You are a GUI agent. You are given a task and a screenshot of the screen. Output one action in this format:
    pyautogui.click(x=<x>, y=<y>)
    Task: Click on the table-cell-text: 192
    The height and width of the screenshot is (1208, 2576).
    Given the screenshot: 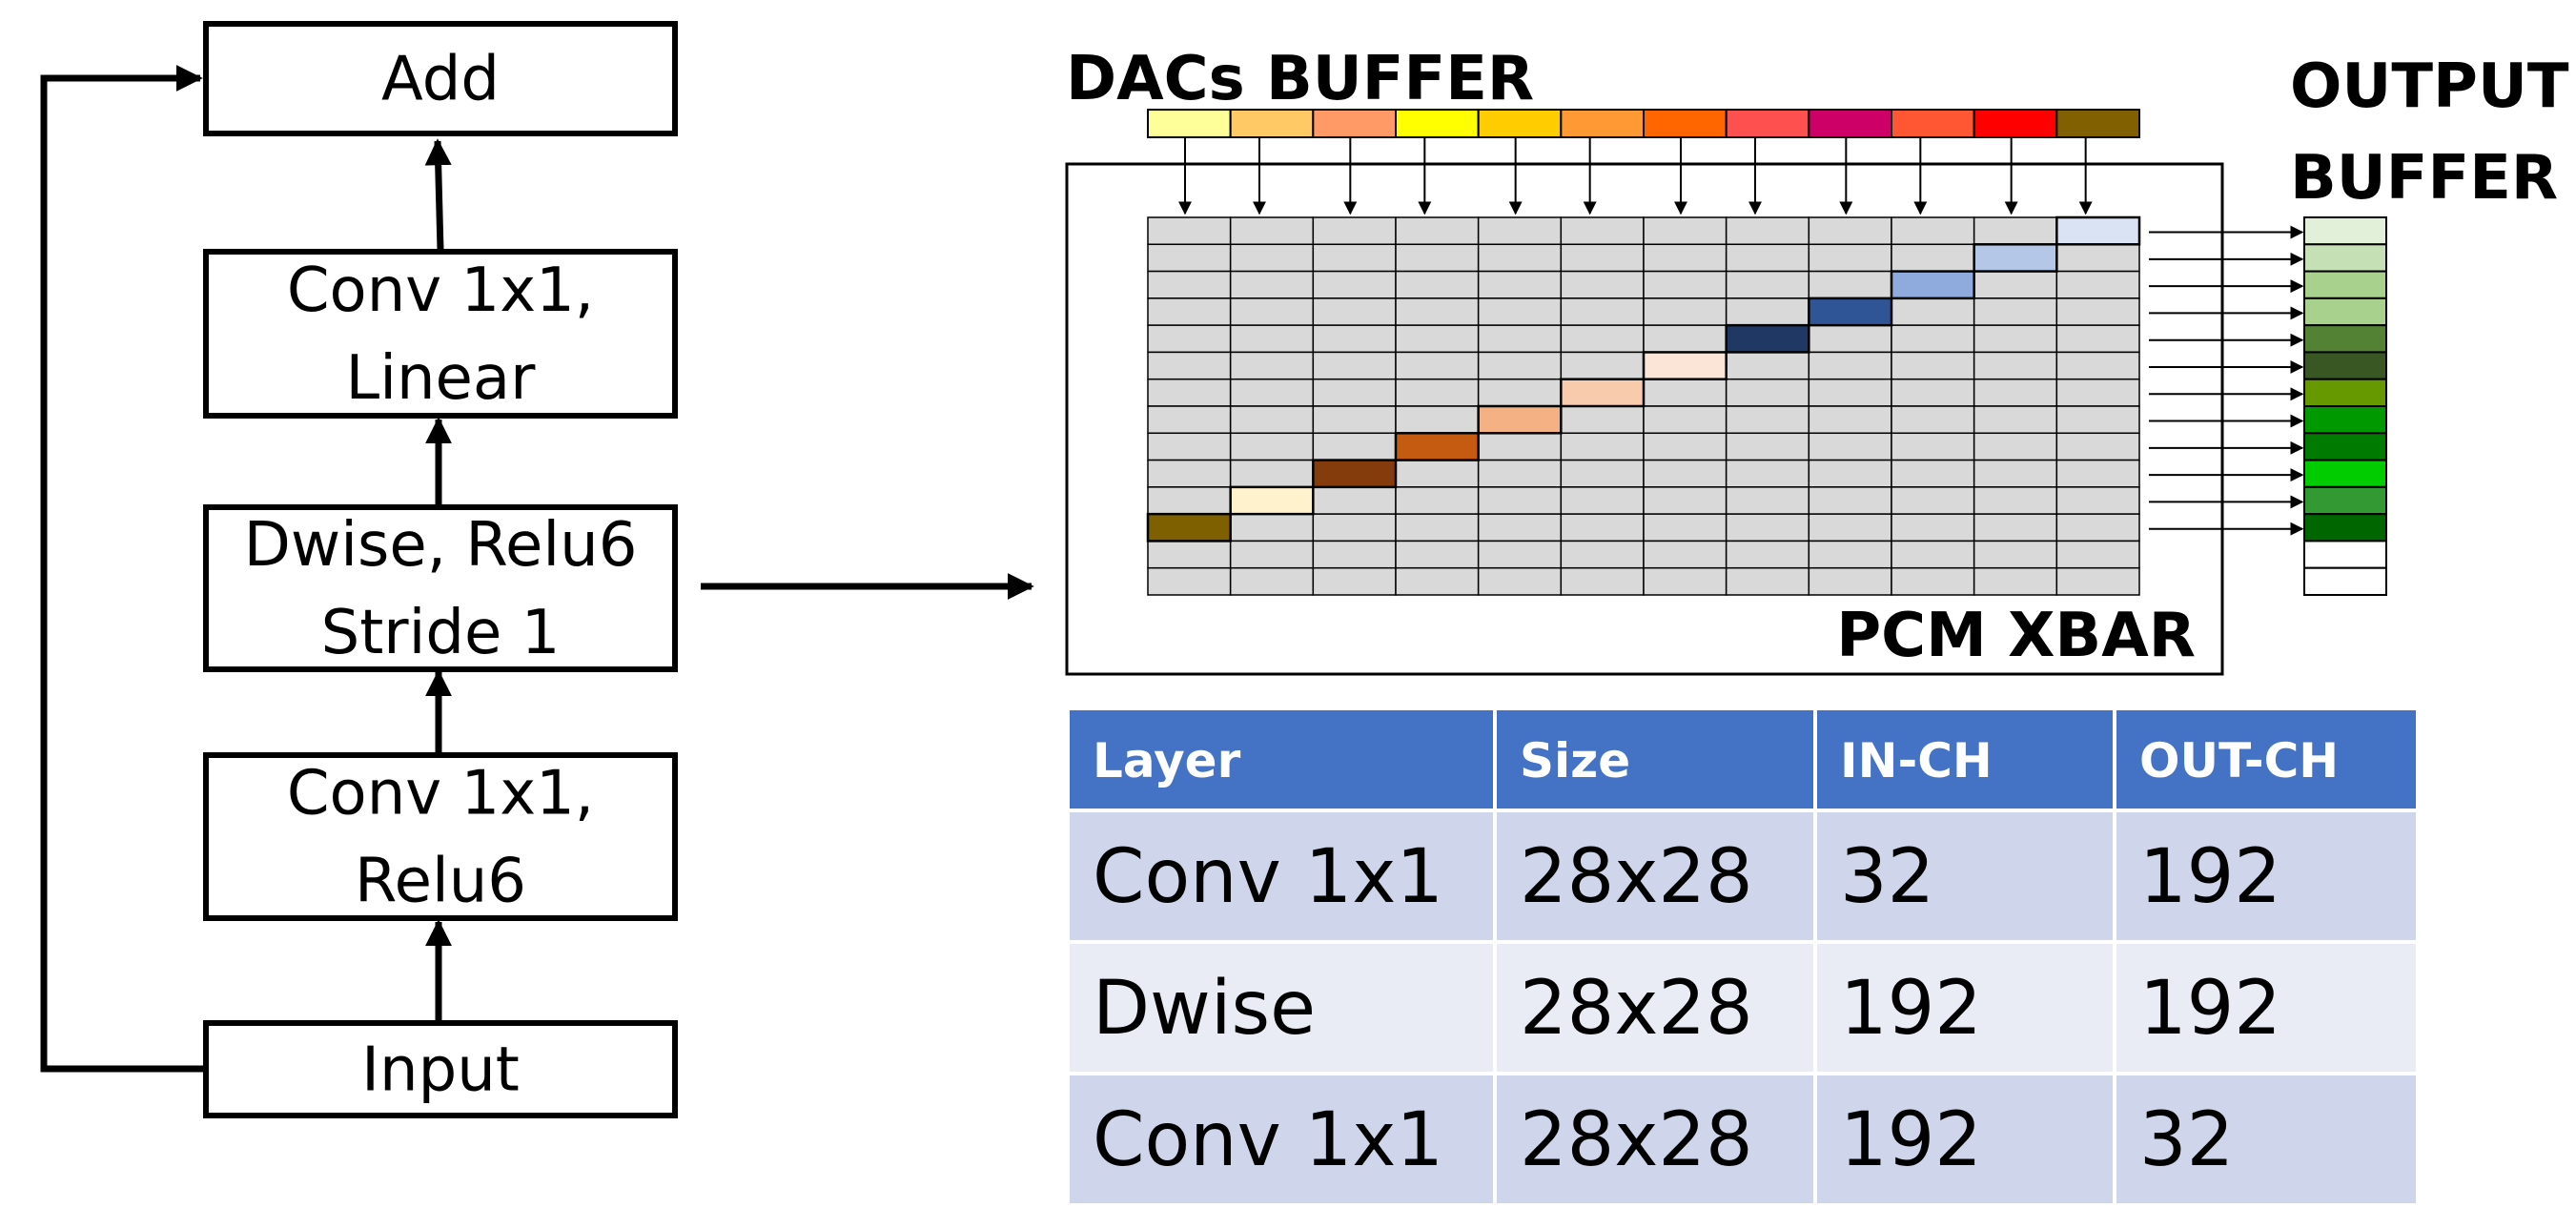 What is the action you would take?
    pyautogui.click(x=1911, y=1009)
    